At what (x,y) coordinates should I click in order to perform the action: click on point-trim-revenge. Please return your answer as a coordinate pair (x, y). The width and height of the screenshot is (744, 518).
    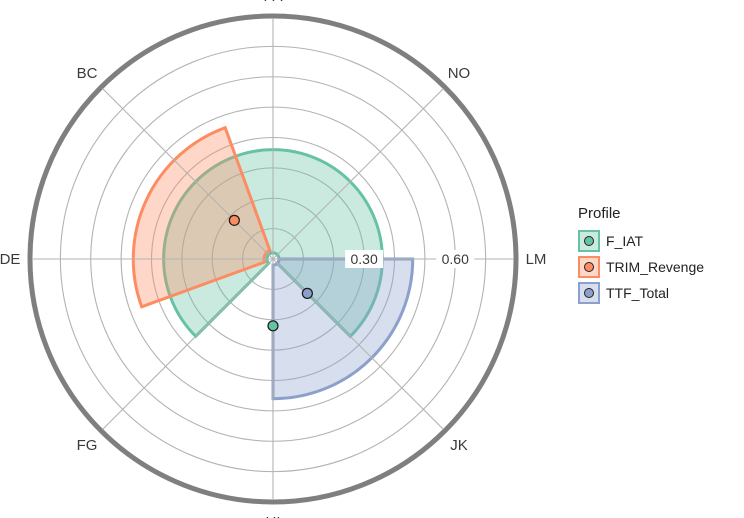
    Looking at the image, I should click on (234, 220).